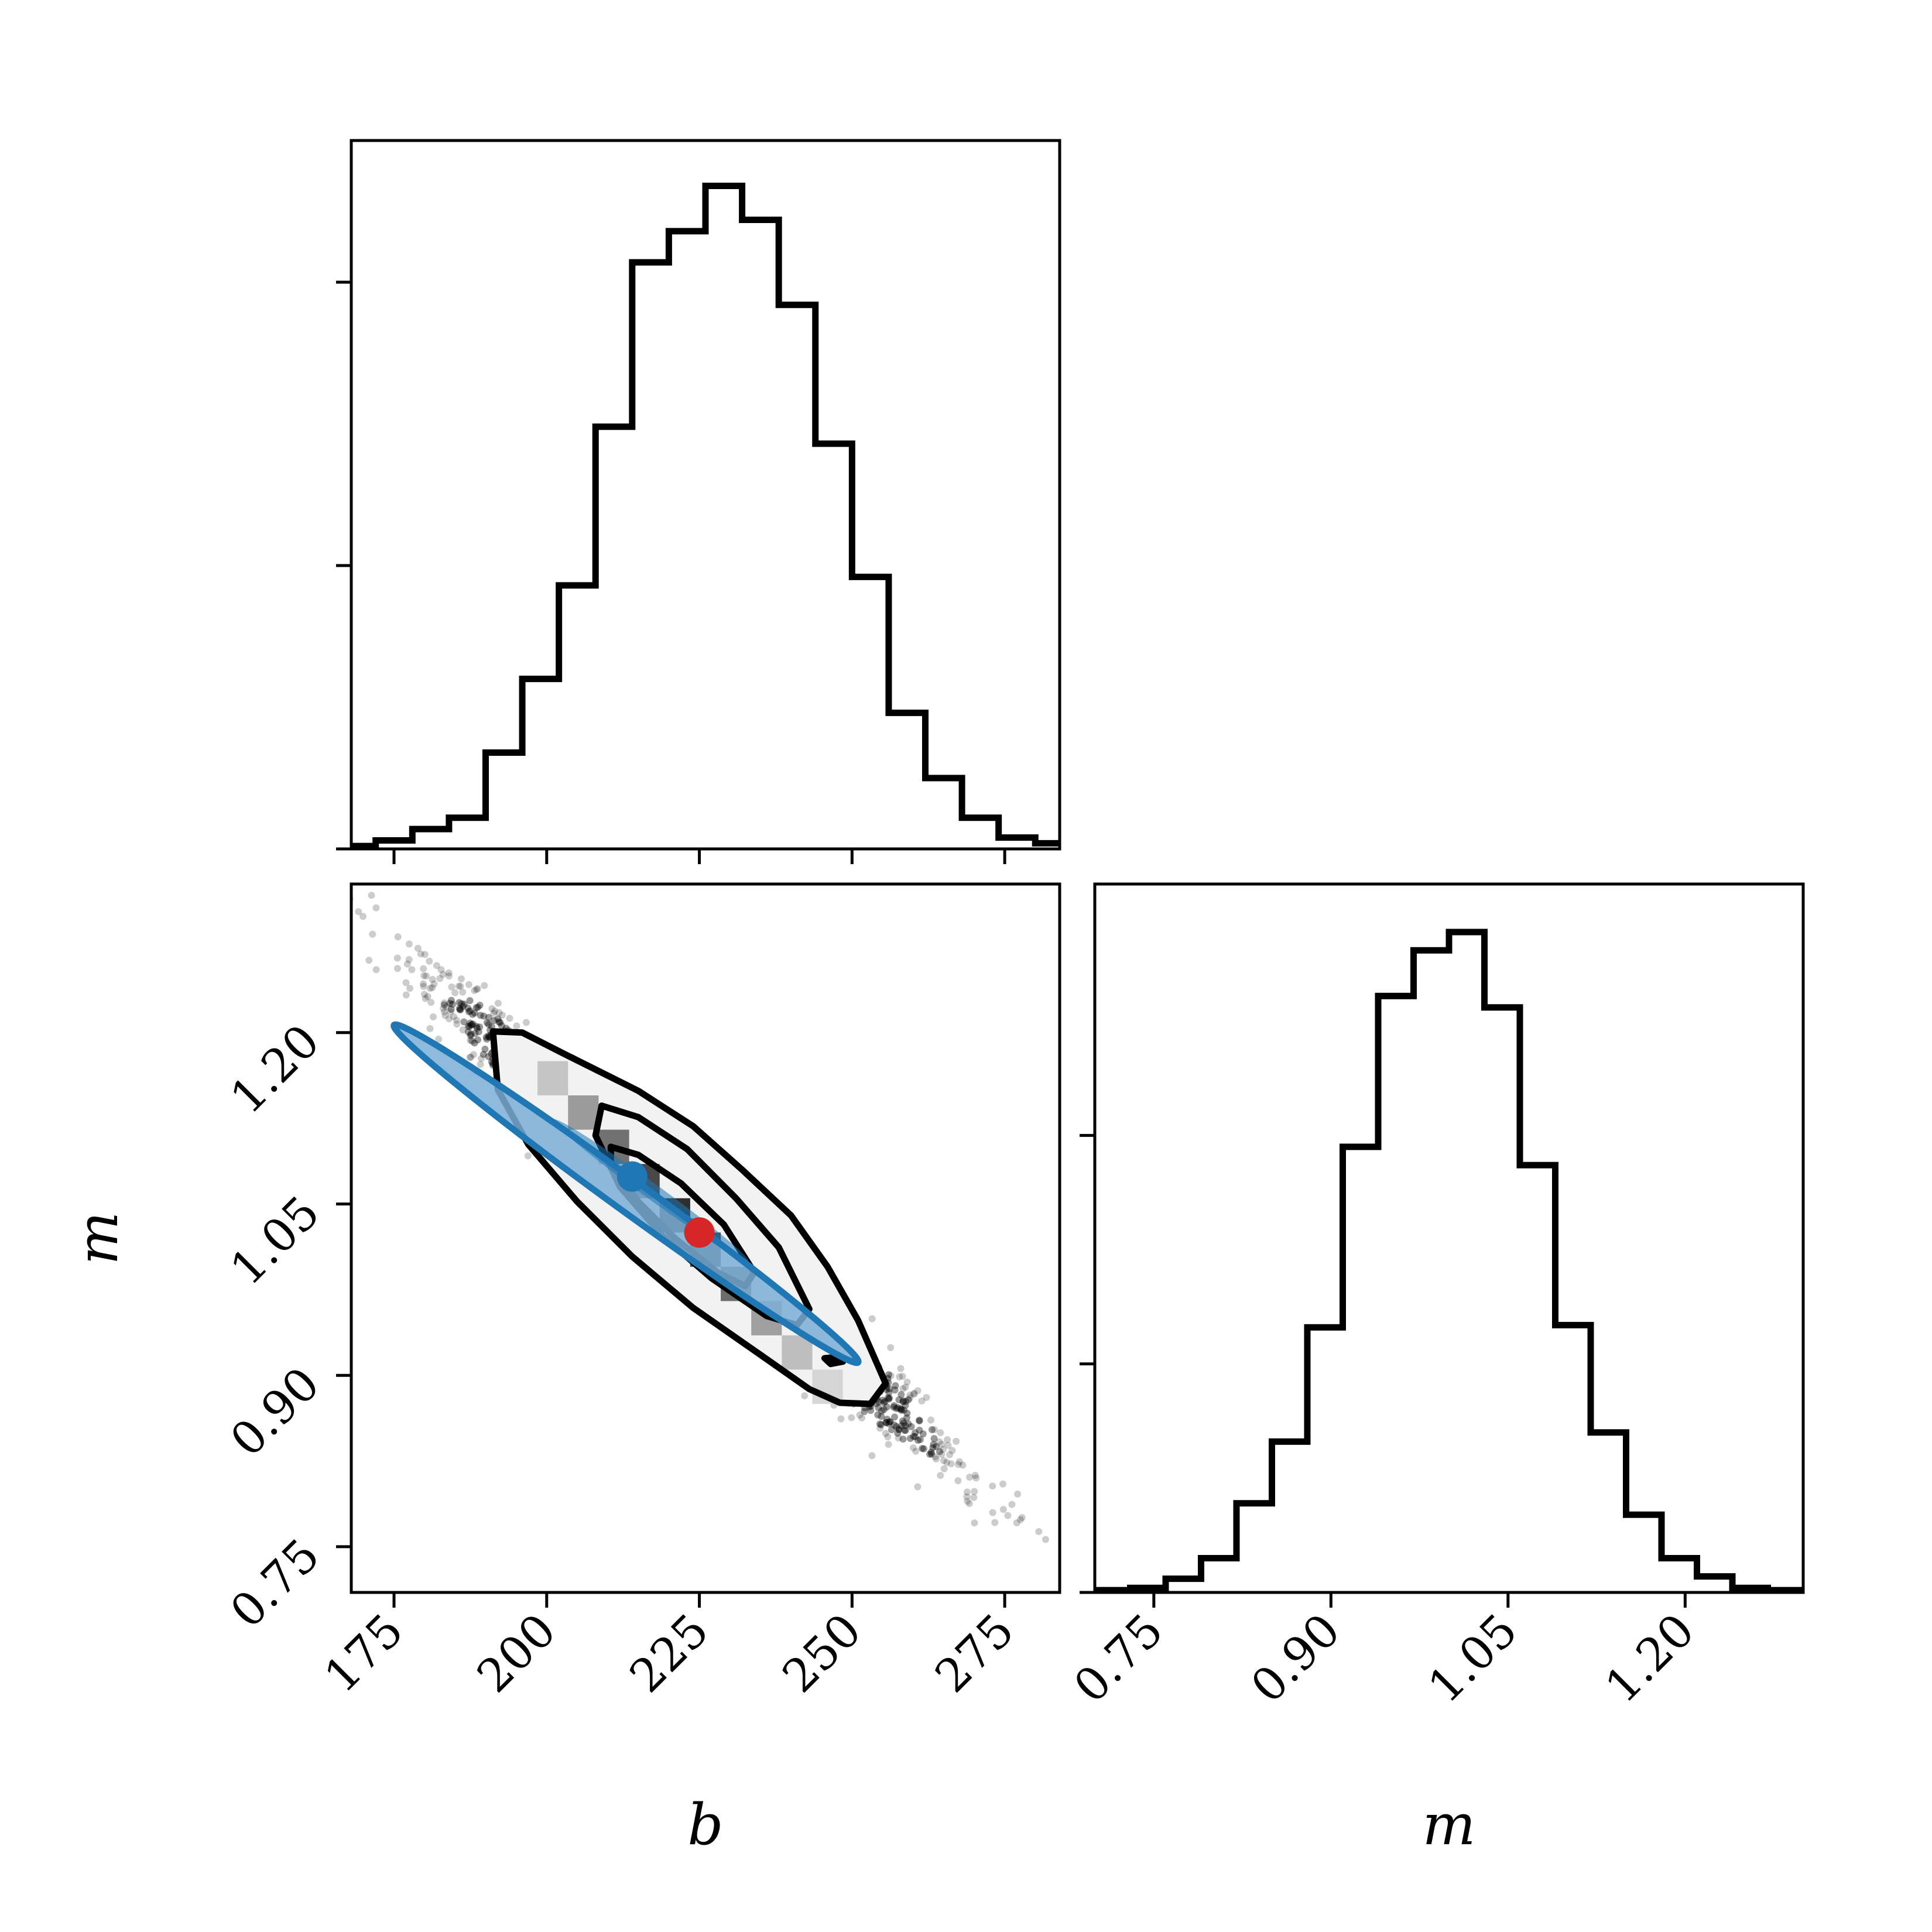 This screenshot has height=1932, width=1932. What do you see at coordinates (698, 501) in the screenshot?
I see `marginal-histogram-b` at bounding box center [698, 501].